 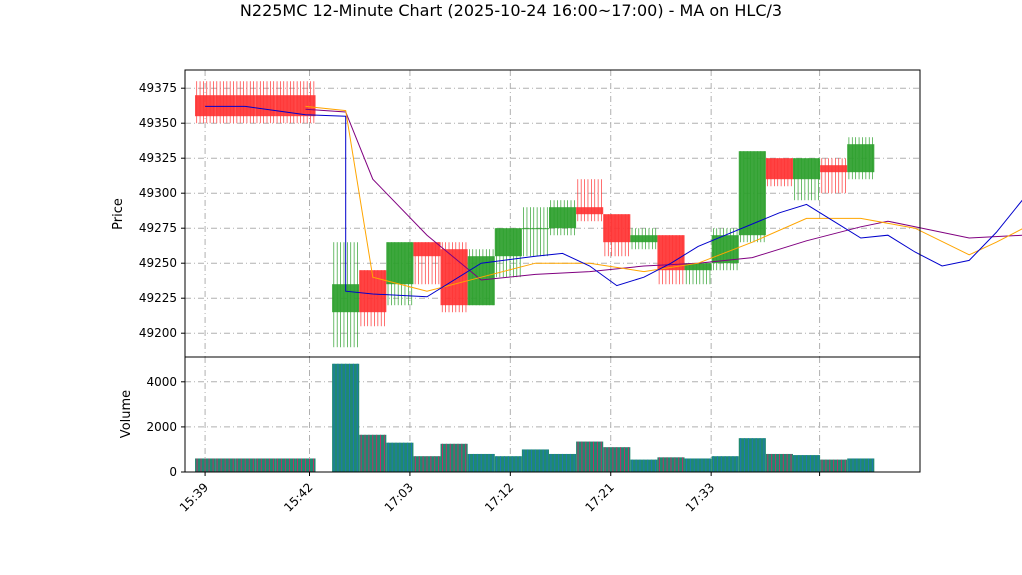 What do you see at coordinates (158, 123) in the screenshot?
I see `price-tick-label: 49350` at bounding box center [158, 123].